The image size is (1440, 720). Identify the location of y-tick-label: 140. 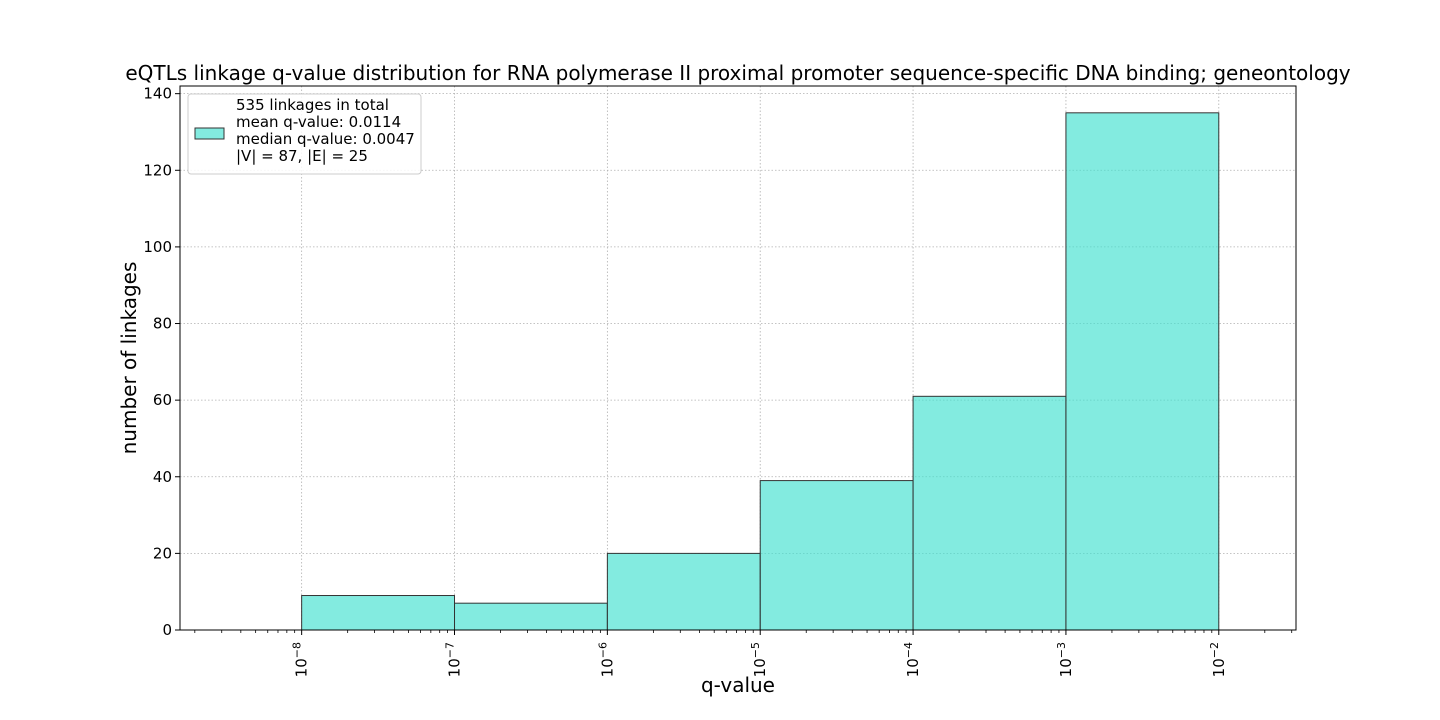
(157, 94).